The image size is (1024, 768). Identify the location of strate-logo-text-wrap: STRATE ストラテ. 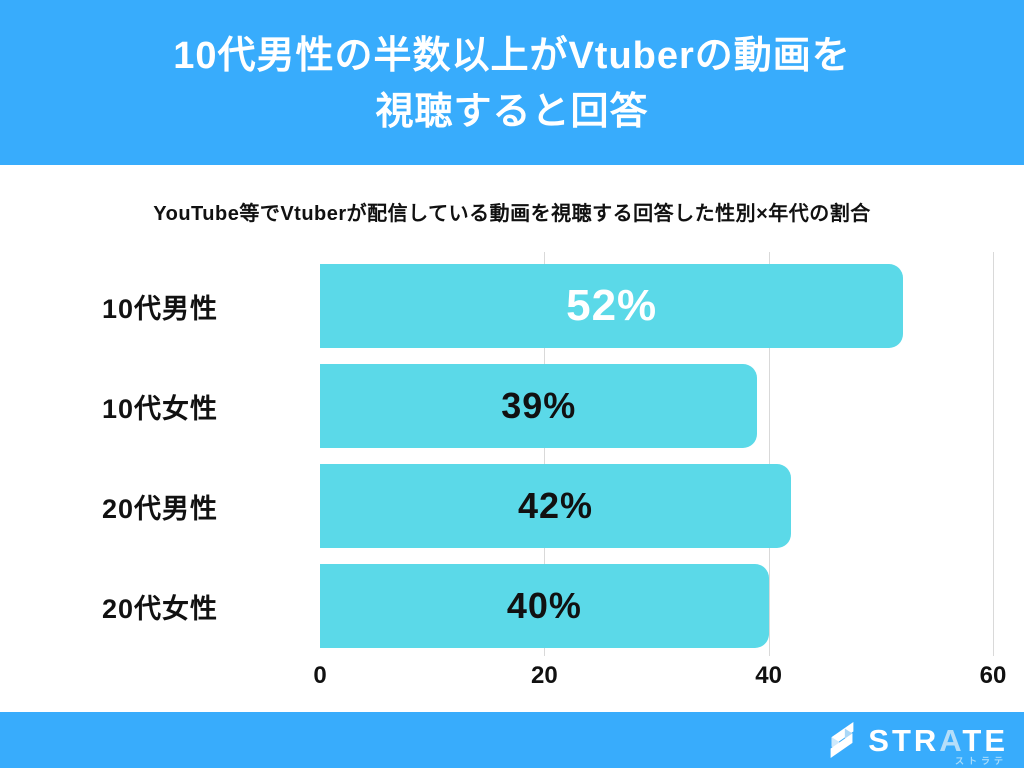
(939, 744).